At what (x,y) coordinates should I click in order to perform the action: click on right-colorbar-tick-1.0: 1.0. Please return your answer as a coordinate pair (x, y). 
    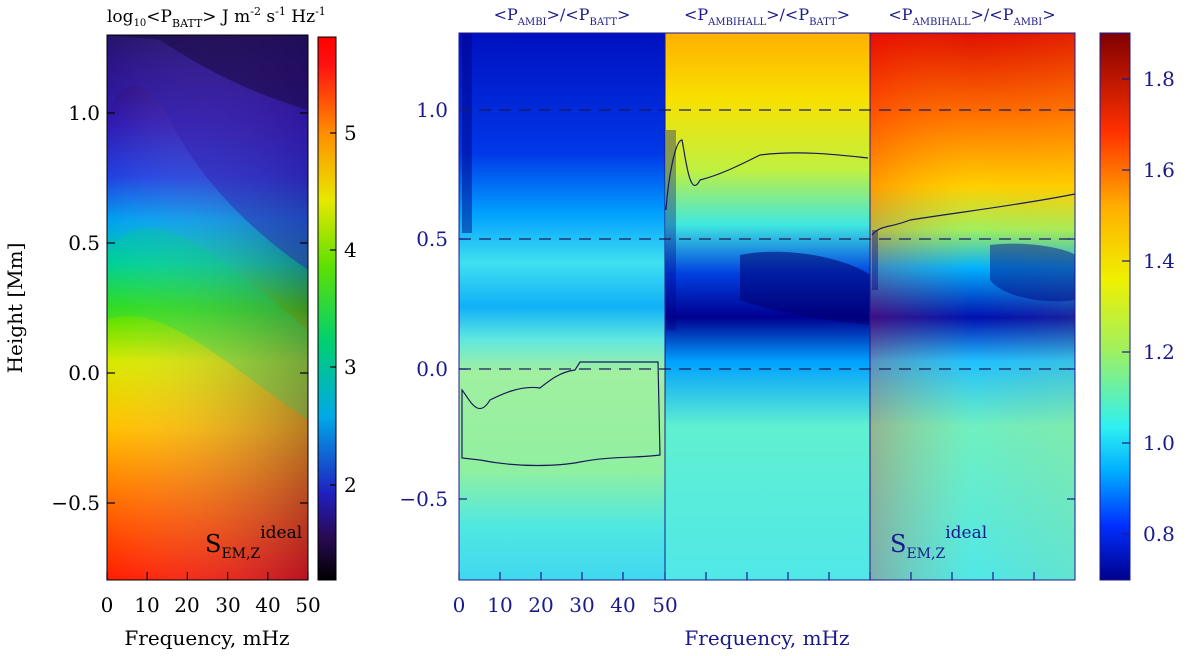
    Looking at the image, I should click on (1159, 443).